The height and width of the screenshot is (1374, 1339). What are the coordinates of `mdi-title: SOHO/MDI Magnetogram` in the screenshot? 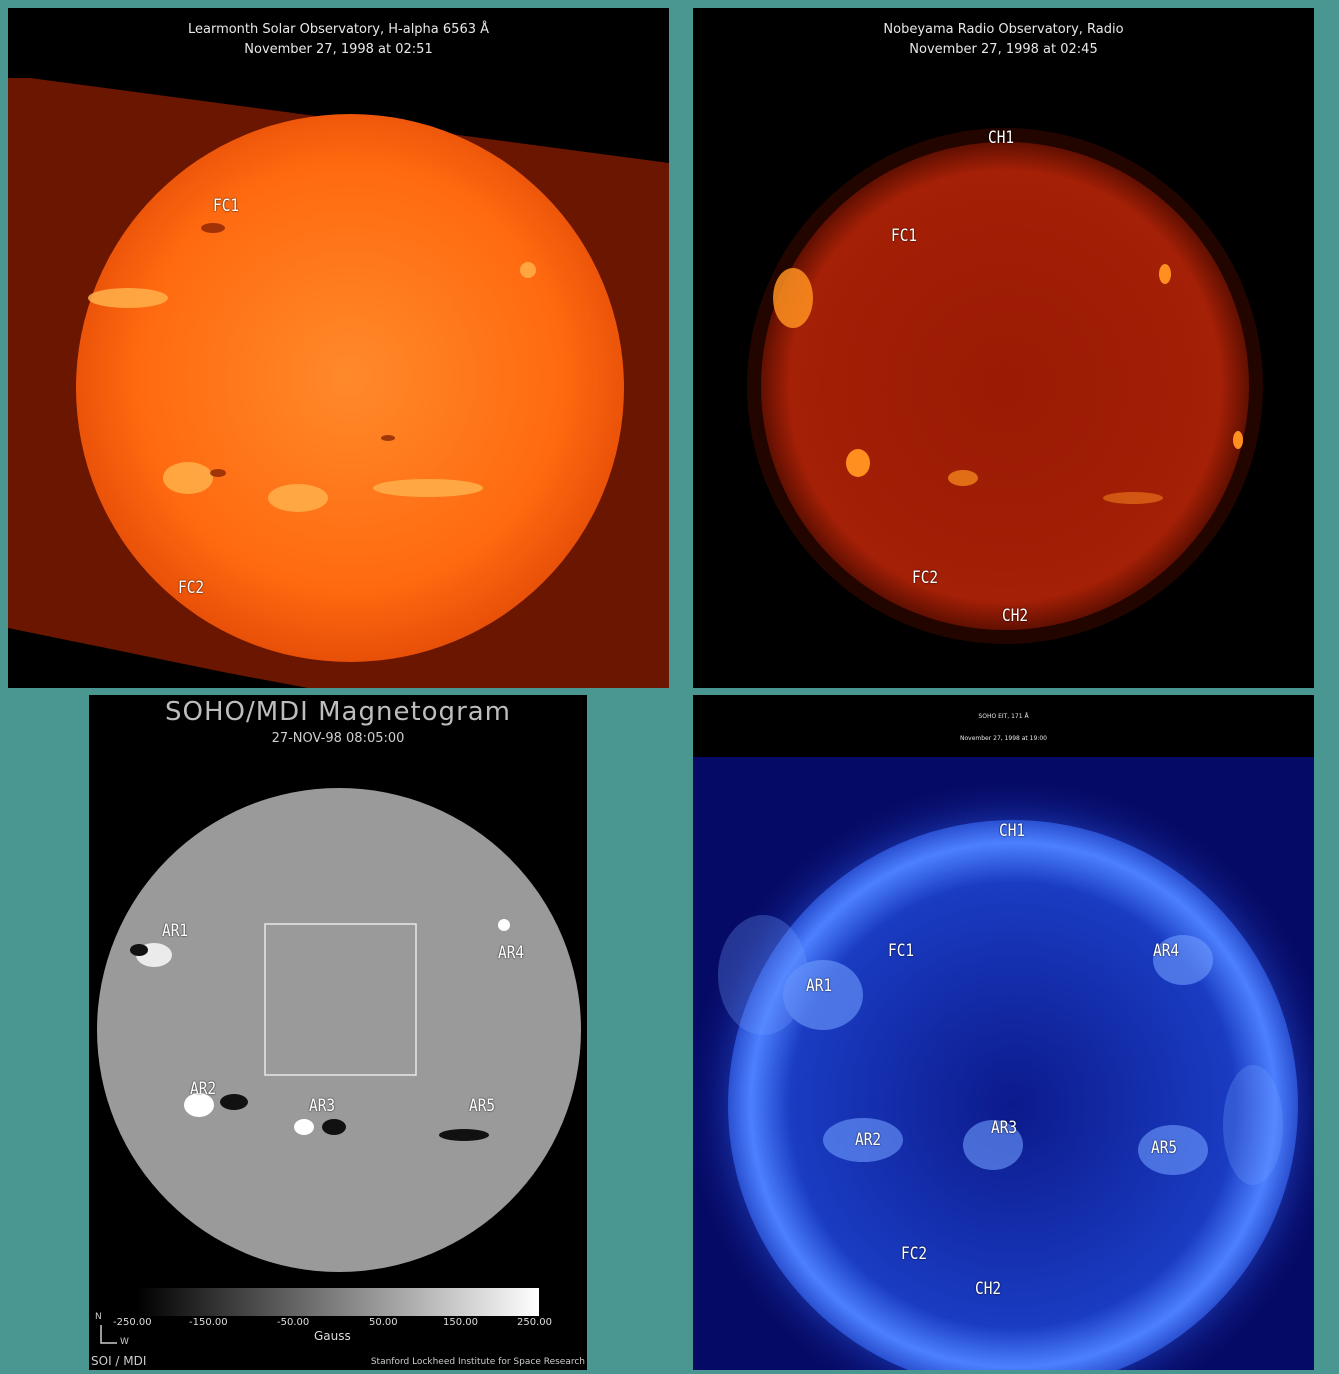 It's located at (338, 712).